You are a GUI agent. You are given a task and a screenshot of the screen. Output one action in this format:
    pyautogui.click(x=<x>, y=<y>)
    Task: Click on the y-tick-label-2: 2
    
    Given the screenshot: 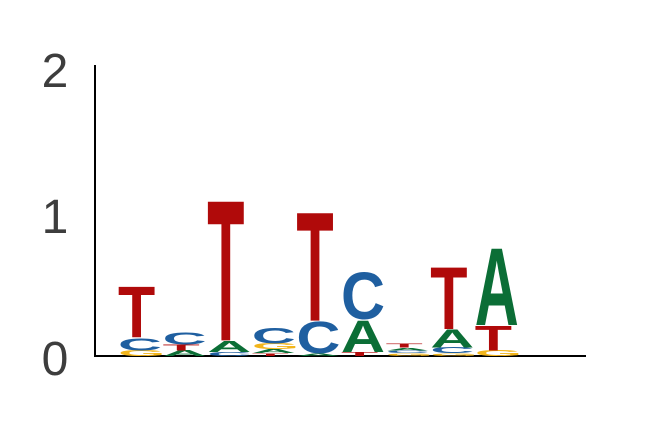 What is the action you would take?
    pyautogui.click(x=55, y=71)
    